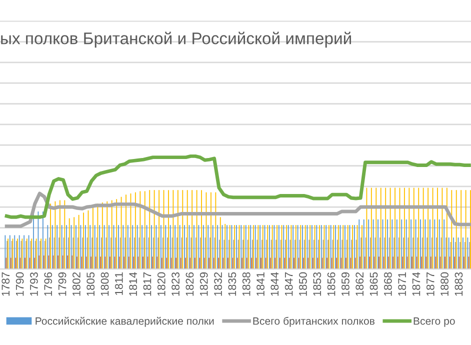 This screenshot has height=345, width=471. I want to click on legend-label: Всего ро, so click(434, 322).